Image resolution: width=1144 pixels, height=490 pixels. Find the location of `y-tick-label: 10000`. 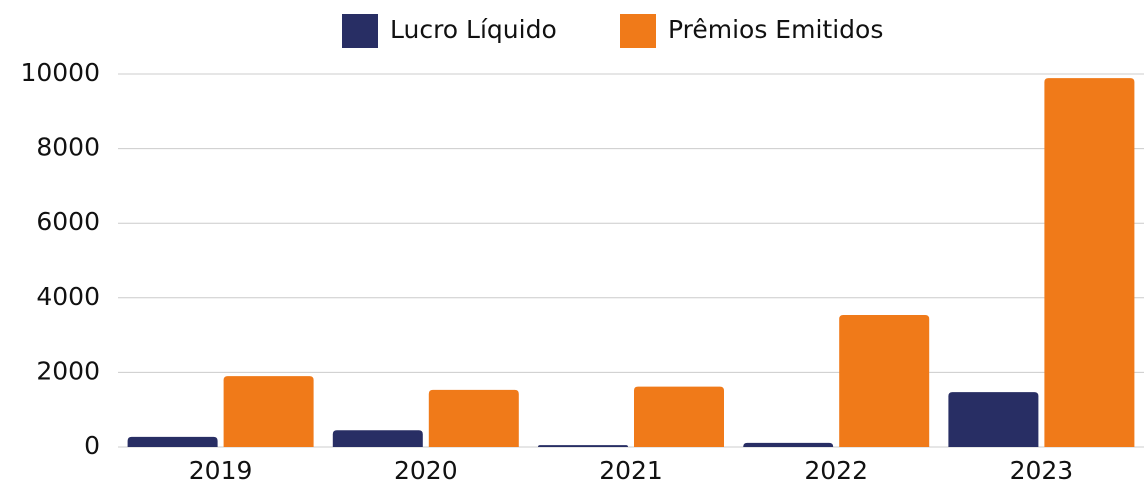

y-tick-label: 10000 is located at coordinates (60, 72).